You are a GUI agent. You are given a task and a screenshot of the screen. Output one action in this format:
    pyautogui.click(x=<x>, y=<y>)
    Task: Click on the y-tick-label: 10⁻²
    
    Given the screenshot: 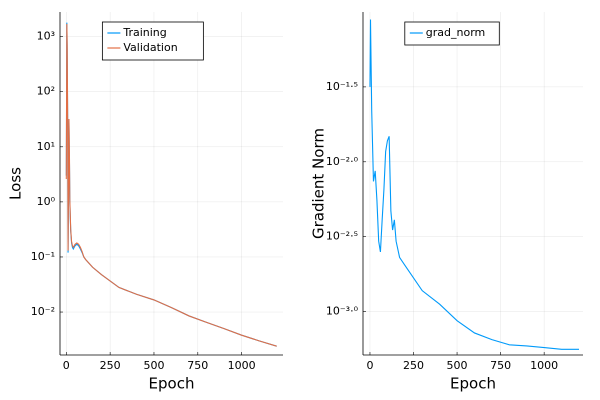 What is the action you would take?
    pyautogui.click(x=43, y=311)
    